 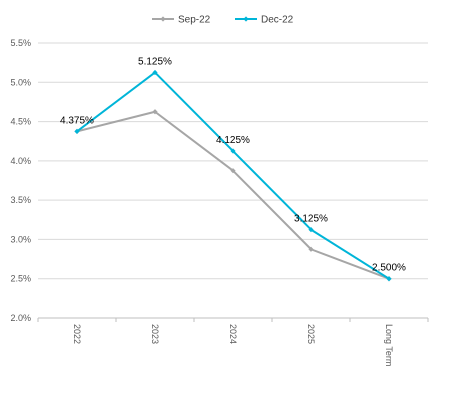 What do you see at coordinates (233, 345) in the screenshot?
I see `x-axis-tick-labels: 2022 2023 2024 2025 Long Term` at bounding box center [233, 345].